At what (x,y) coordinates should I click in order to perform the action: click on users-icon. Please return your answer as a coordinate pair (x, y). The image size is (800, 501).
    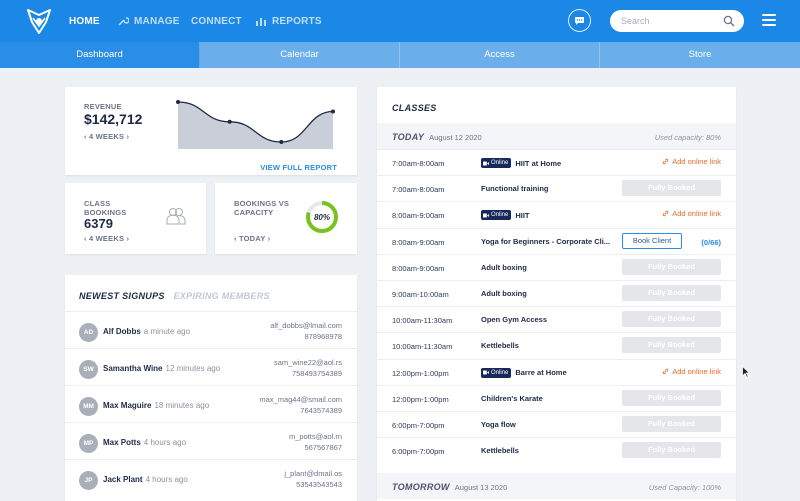
    Looking at the image, I should click on (176, 216).